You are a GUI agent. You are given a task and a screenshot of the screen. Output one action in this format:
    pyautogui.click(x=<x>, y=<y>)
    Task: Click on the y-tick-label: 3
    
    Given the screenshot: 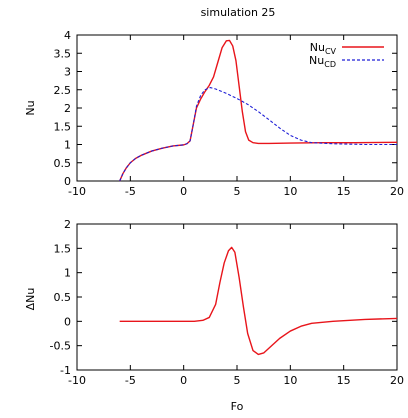 What is the action you would take?
    pyautogui.click(x=67, y=72)
    